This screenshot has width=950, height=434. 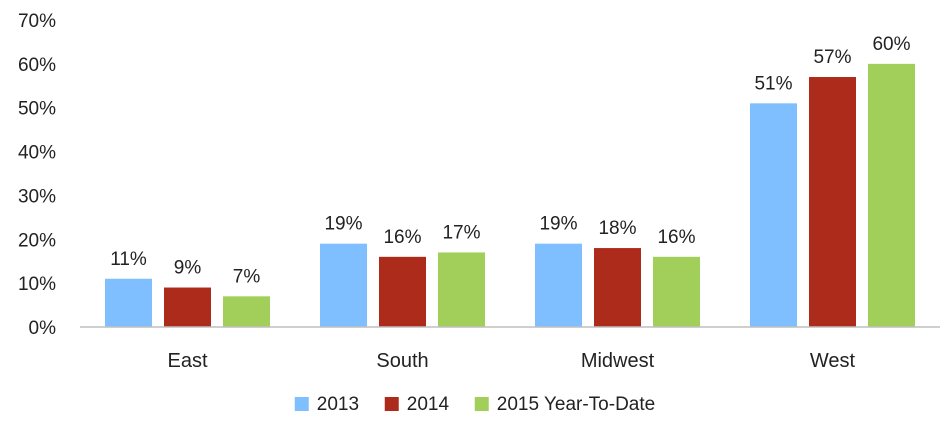 What do you see at coordinates (37, 109) in the screenshot?
I see `y-tick-label: 50%` at bounding box center [37, 109].